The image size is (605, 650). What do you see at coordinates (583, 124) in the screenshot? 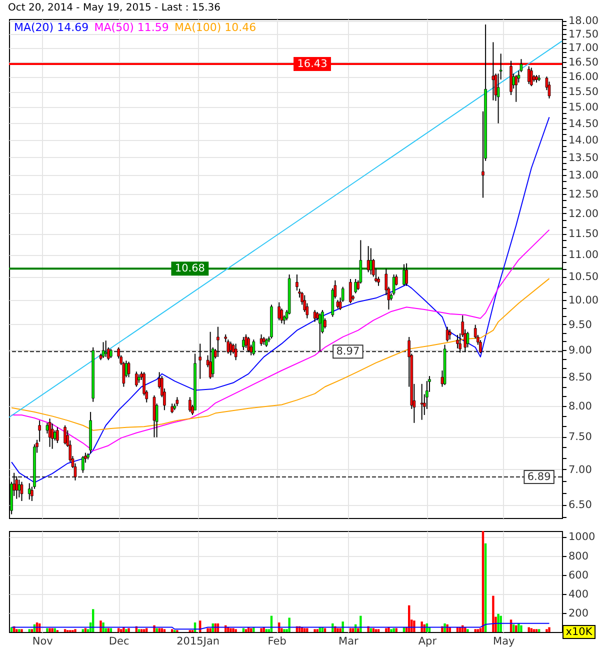
I see `y-tick-label: 14.50` at bounding box center [583, 124].